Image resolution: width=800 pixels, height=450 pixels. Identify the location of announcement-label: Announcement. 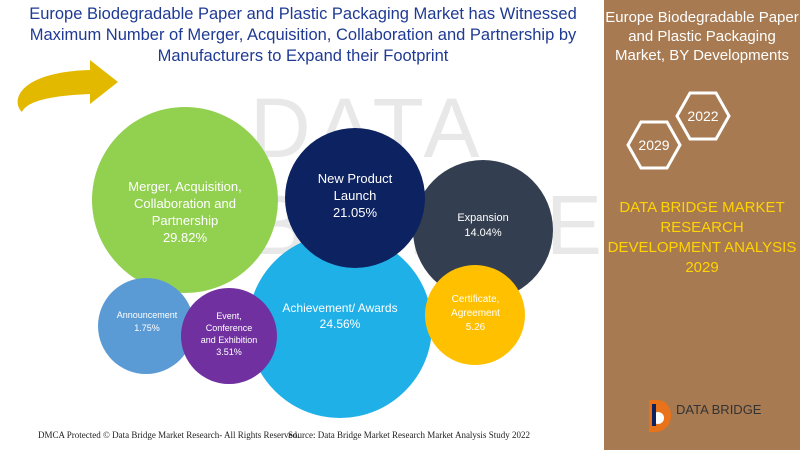
(147, 315).